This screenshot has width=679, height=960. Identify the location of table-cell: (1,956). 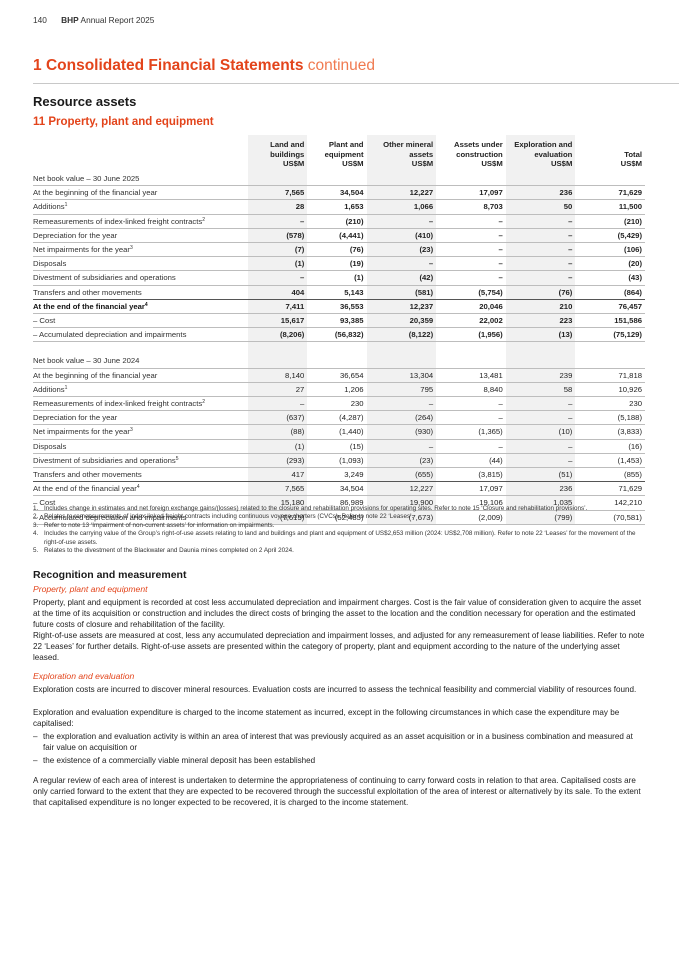
(471, 335).